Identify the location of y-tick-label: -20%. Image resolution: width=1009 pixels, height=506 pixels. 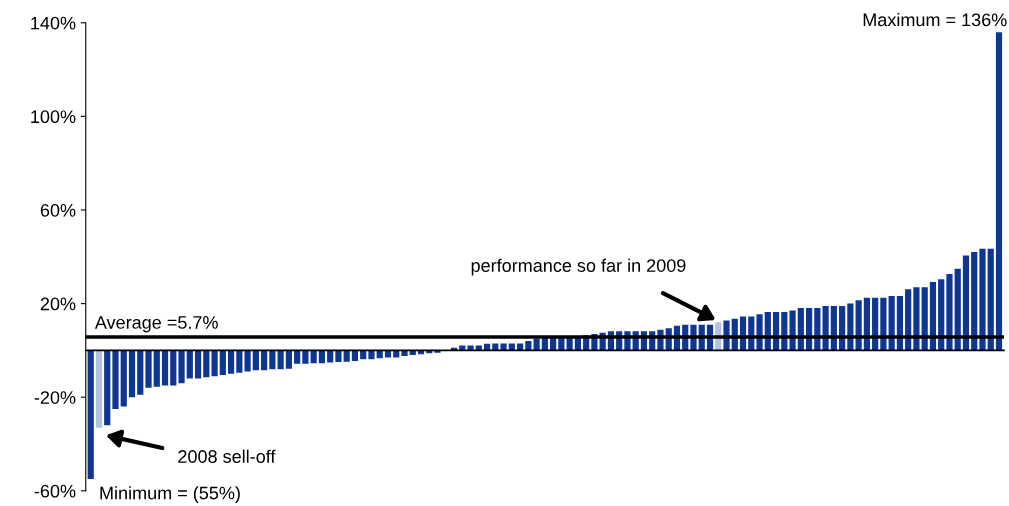
(55, 397).